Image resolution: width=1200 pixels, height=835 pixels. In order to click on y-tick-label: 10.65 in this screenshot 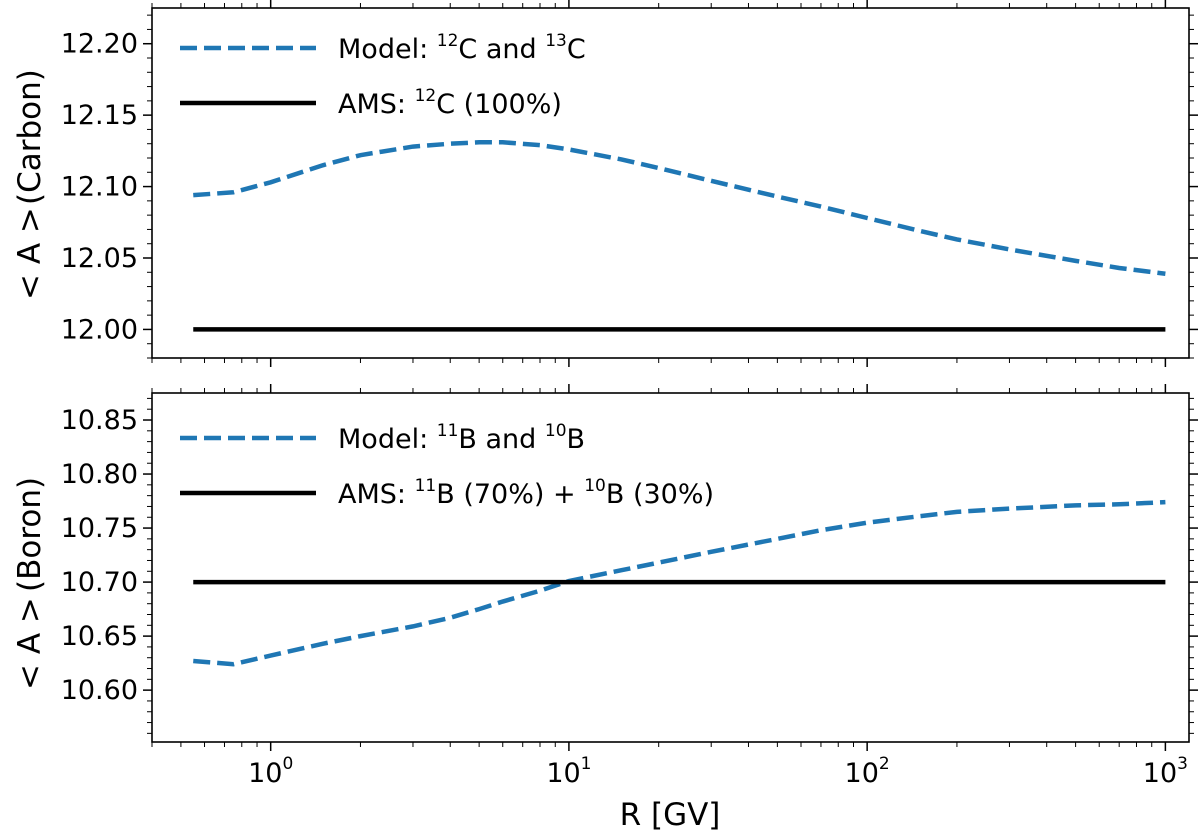, I will do `click(99, 636)`.